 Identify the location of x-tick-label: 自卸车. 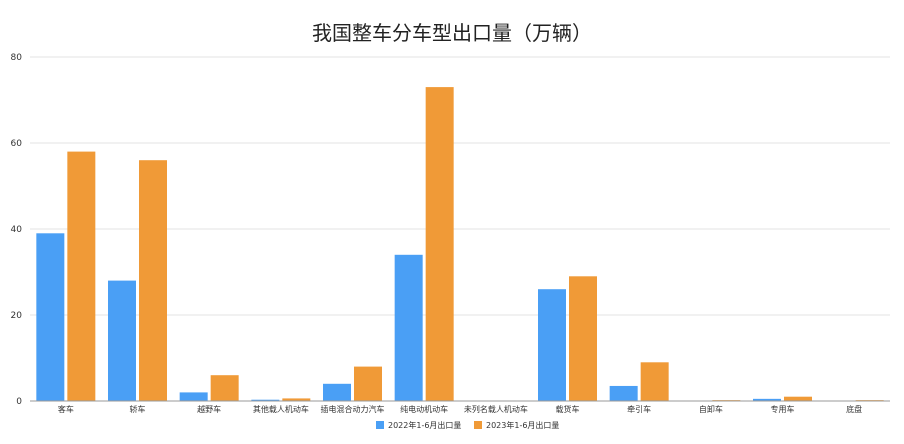
(711, 409).